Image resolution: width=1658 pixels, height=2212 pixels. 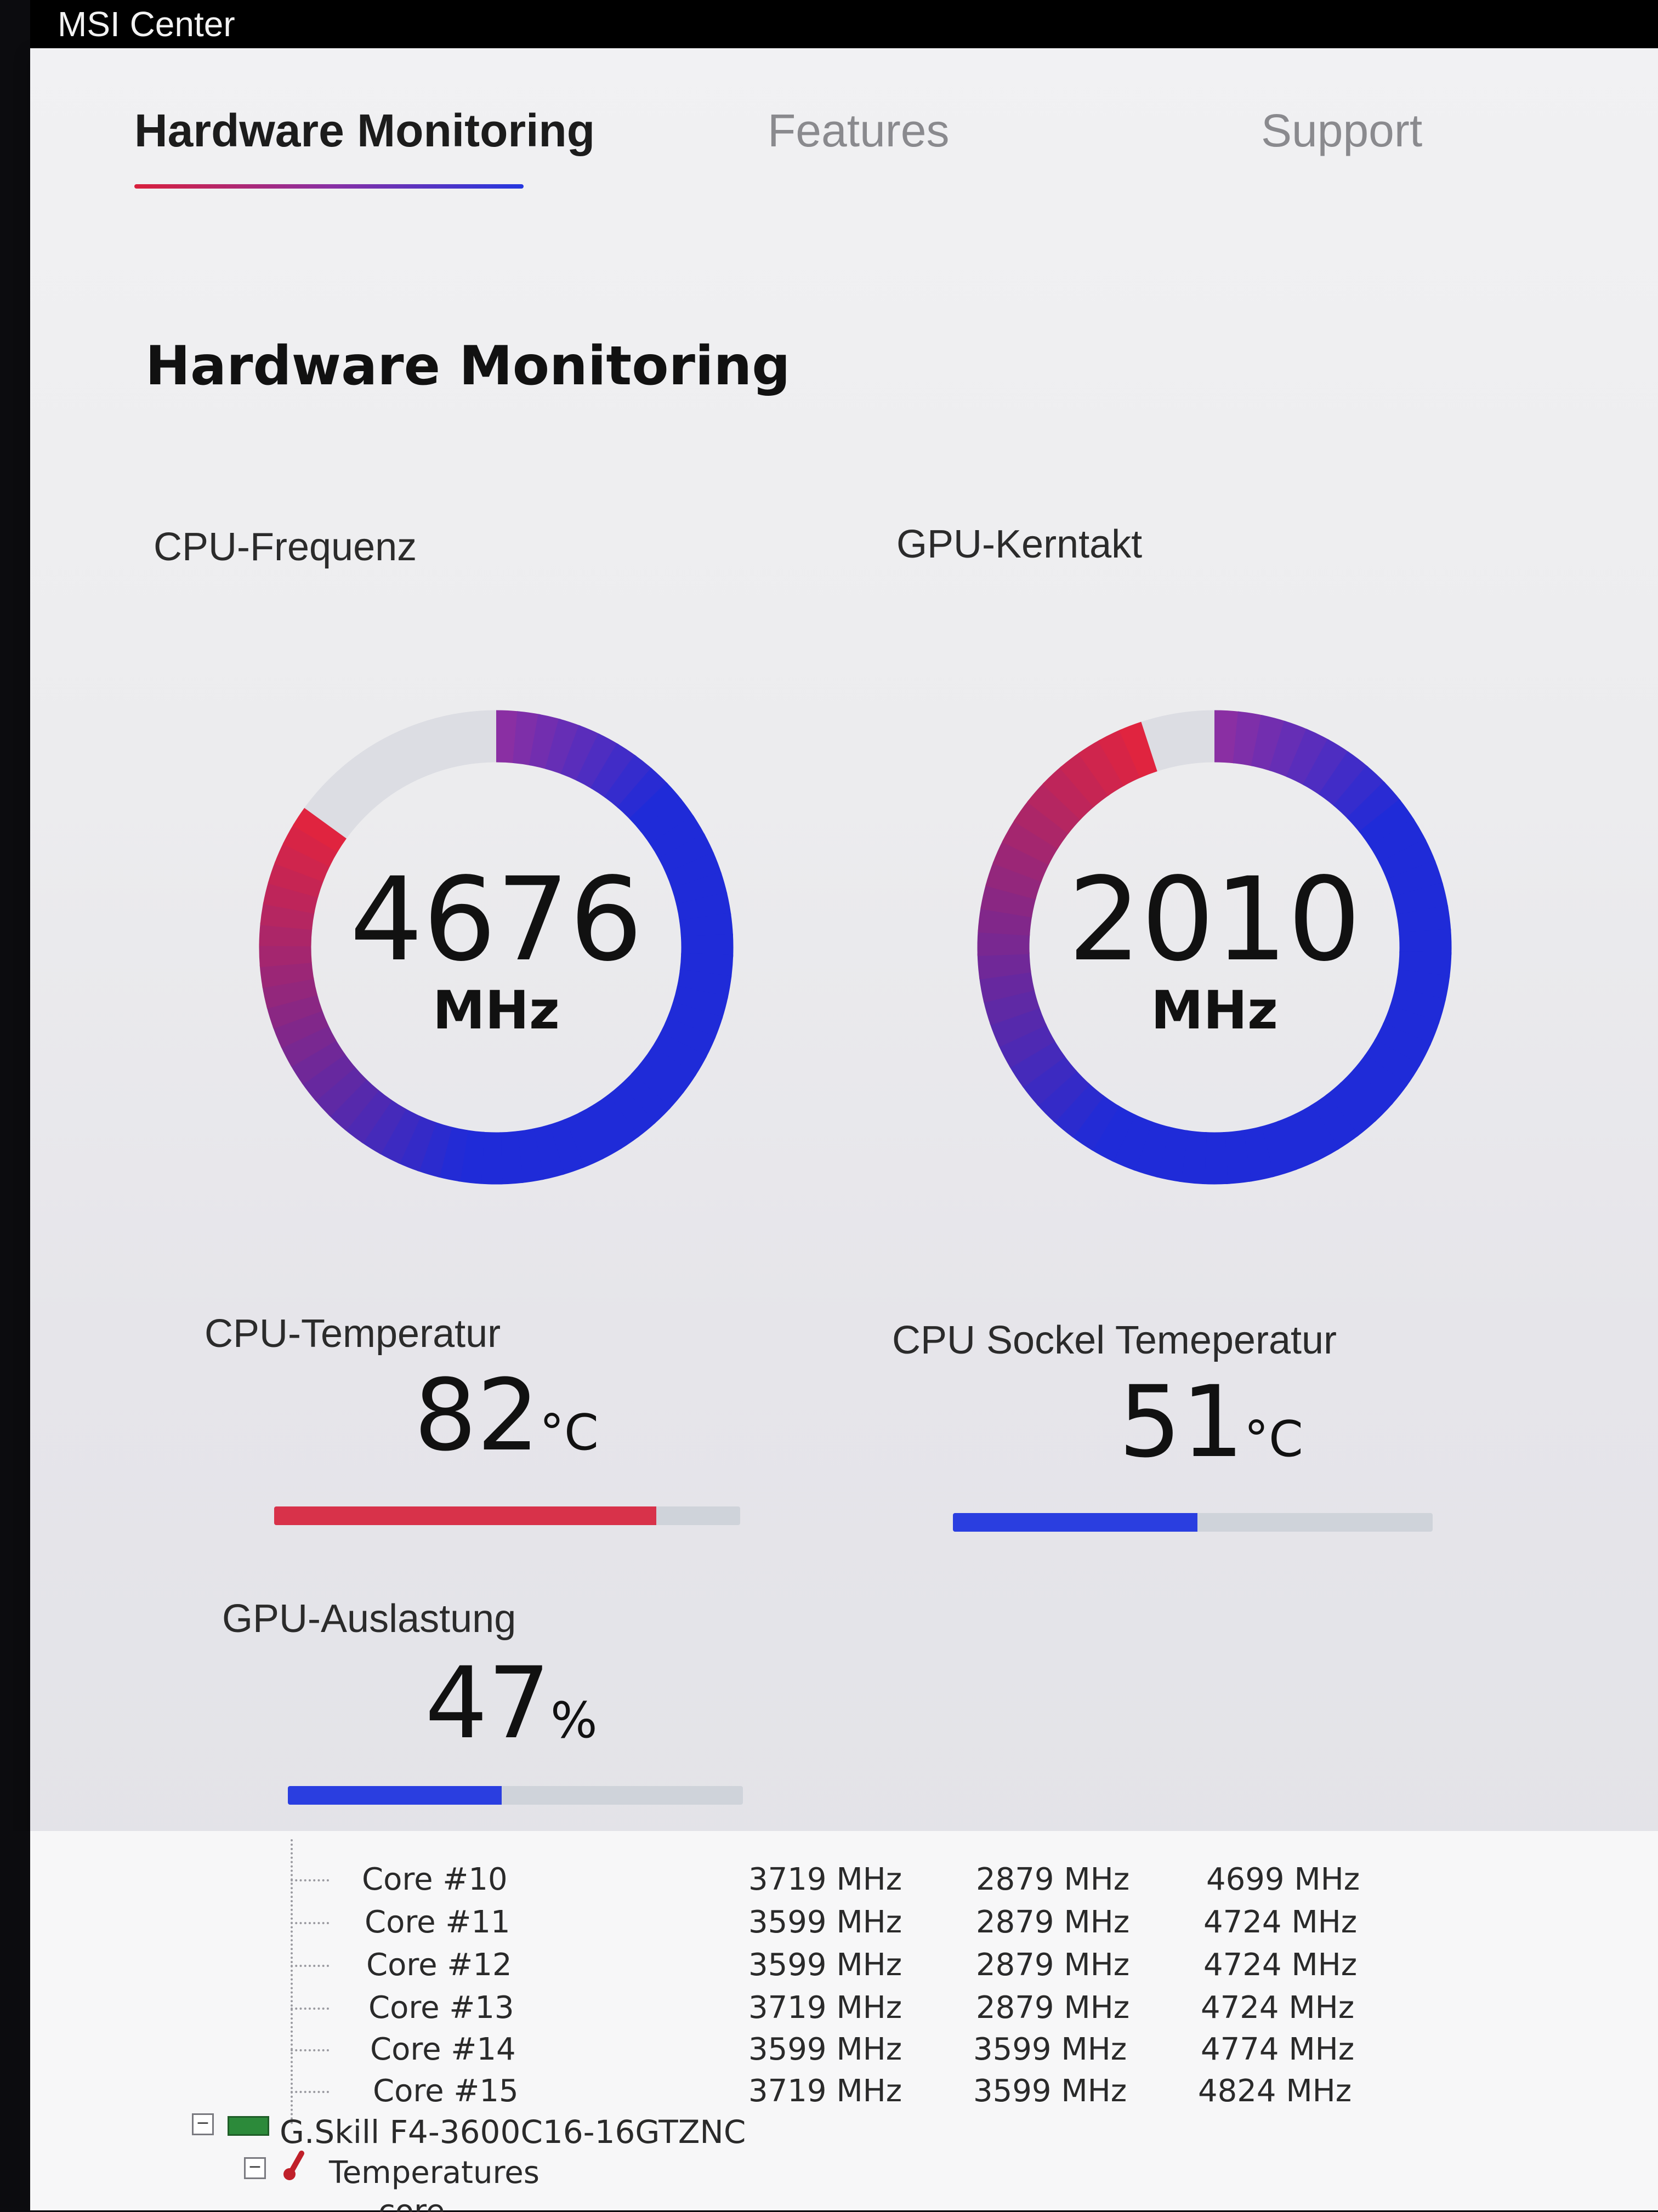 What do you see at coordinates (569, 1433) in the screenshot?
I see `cpu-temperature-unit: °C` at bounding box center [569, 1433].